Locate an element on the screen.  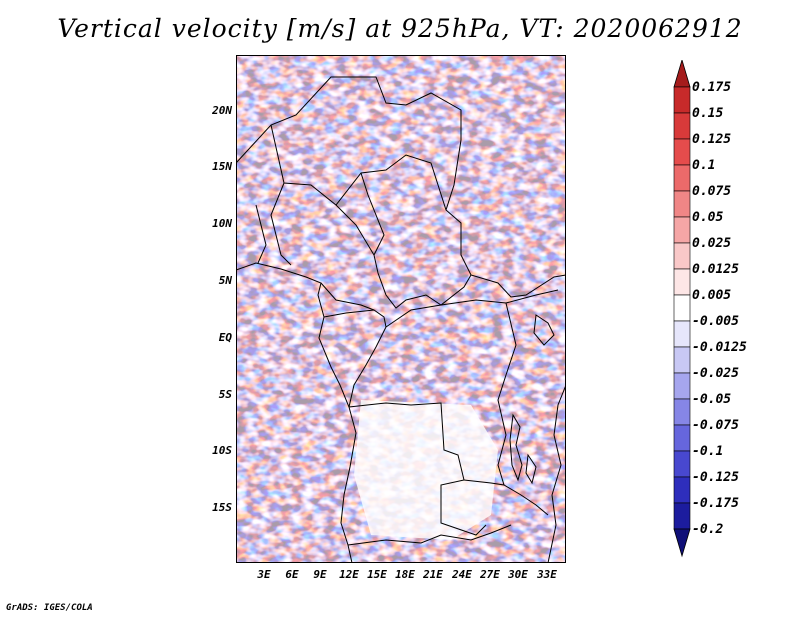
footer-credit: GrADS: IGES/COLA is located at coordinates (49, 608).